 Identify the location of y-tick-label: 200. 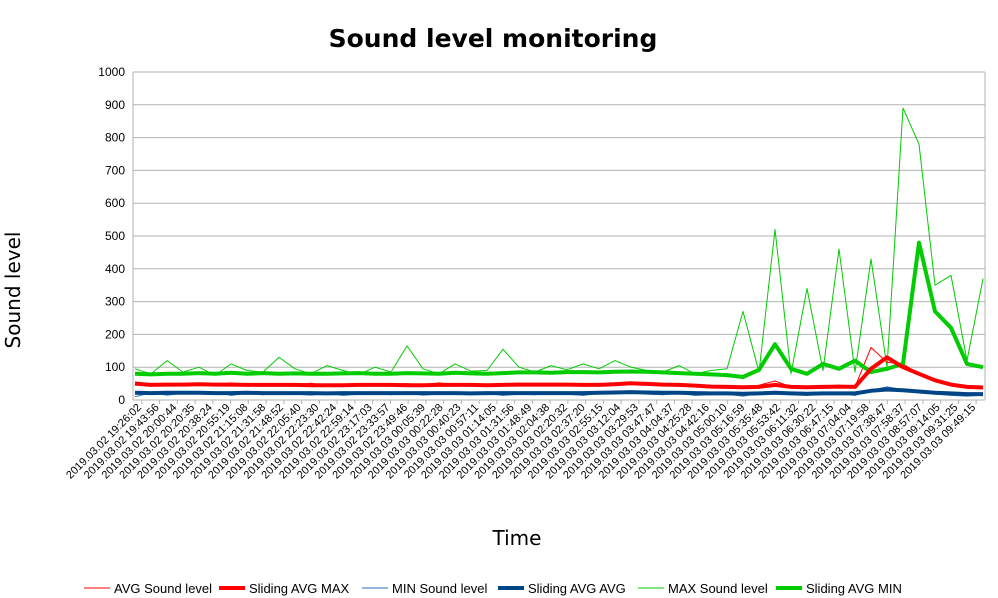
(115, 334).